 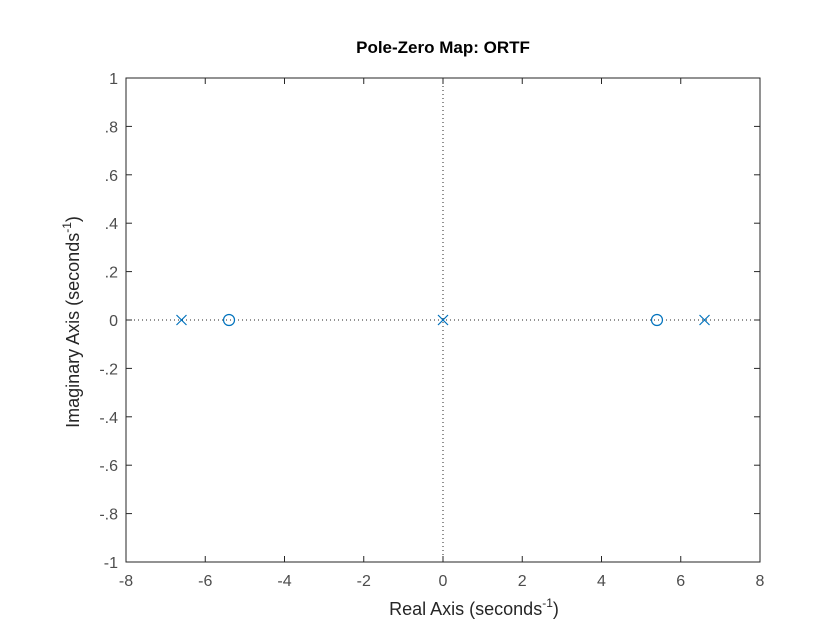 I want to click on x-tick-label: -4, so click(x=284, y=581).